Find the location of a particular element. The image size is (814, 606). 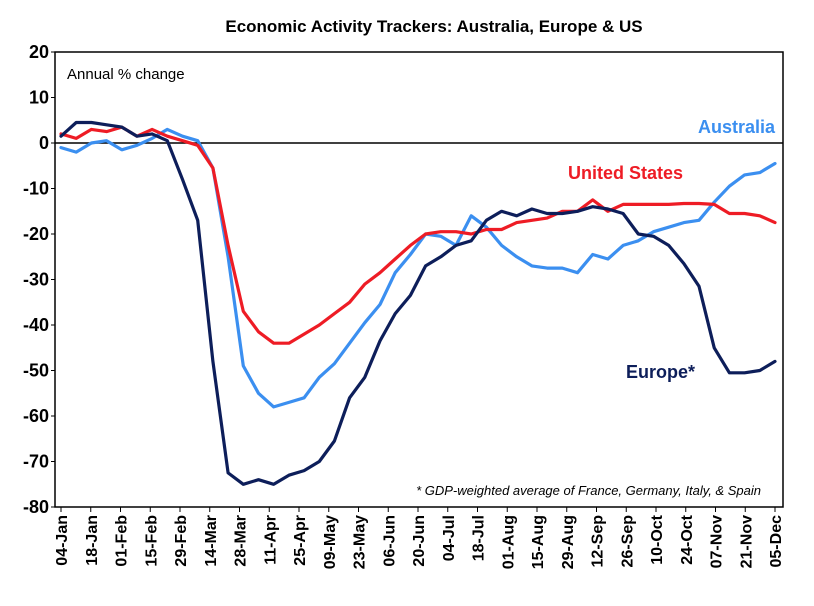

x-tick-label: 23-May is located at coordinates (360, 542).